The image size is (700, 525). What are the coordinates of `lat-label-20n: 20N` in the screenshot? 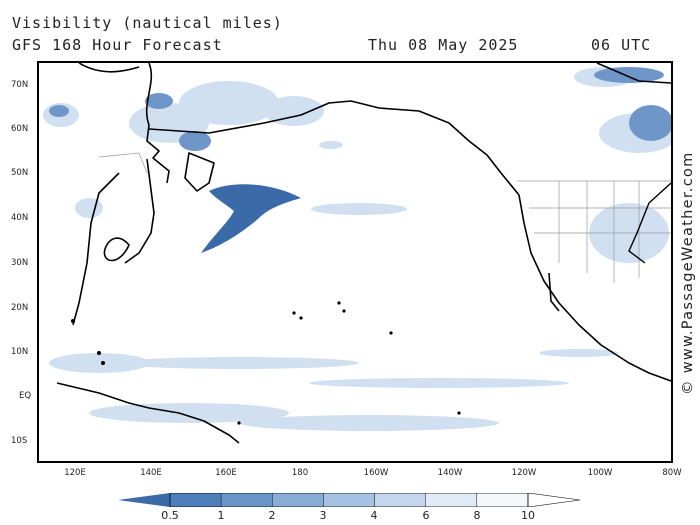 It's located at (20, 308).